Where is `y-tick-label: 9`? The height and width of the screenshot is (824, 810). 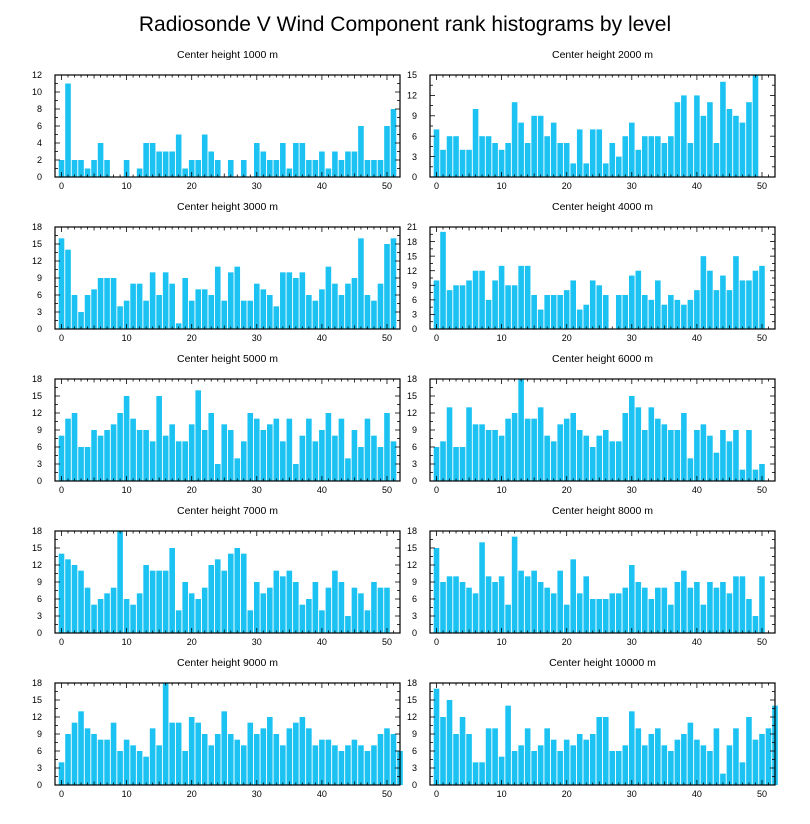
y-tick-label: 9 is located at coordinates (39, 430).